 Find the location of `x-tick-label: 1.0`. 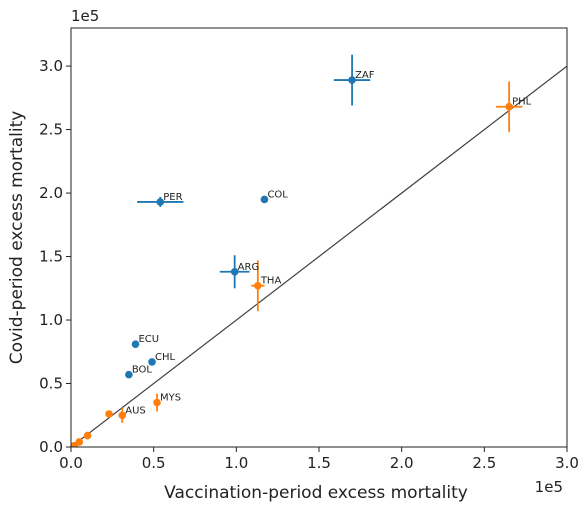

x-tick-label: 1.0 is located at coordinates (236, 463).